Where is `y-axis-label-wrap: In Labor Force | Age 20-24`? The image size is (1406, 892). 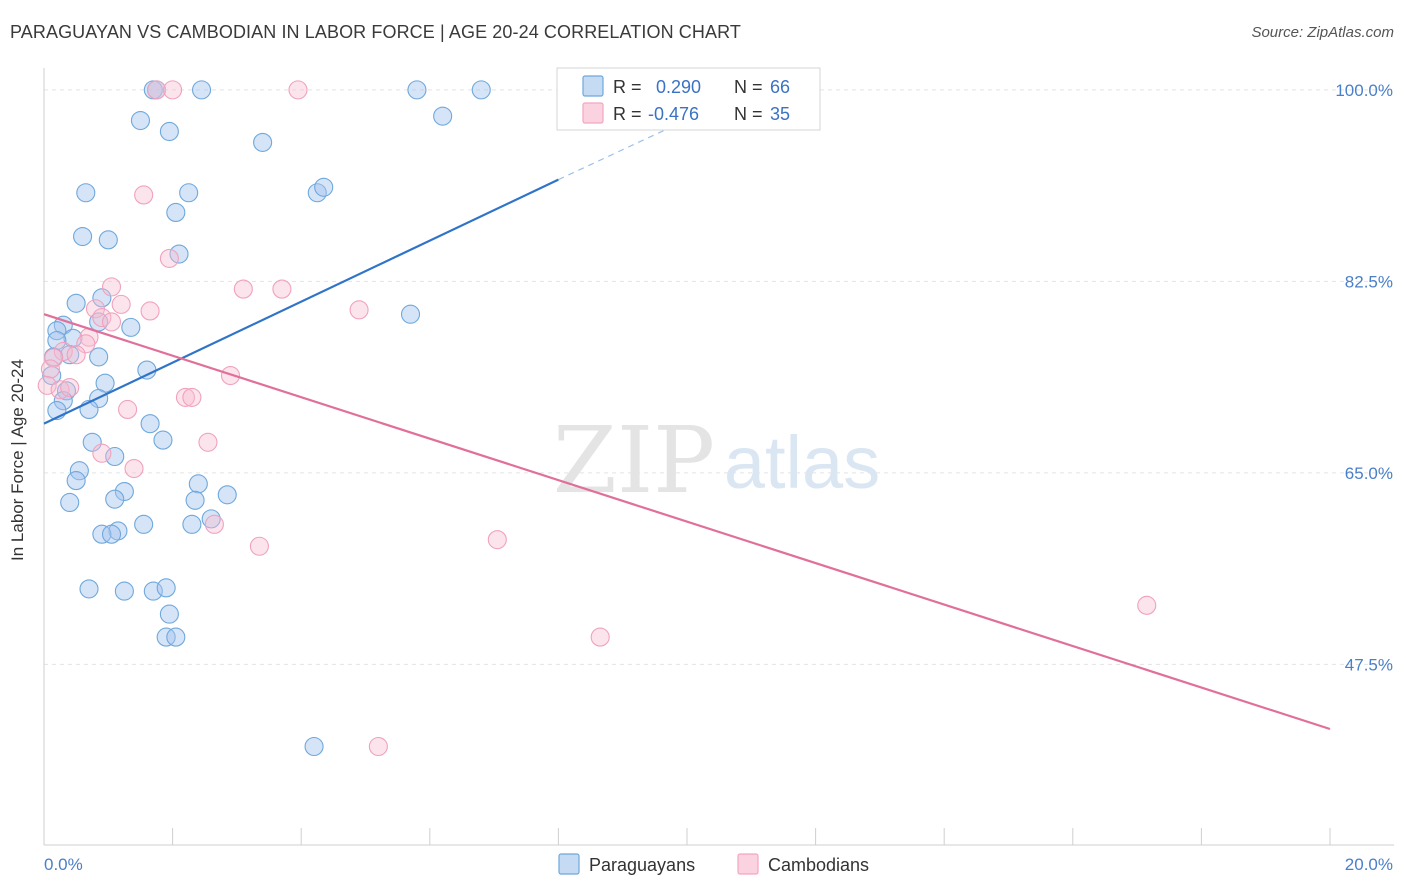 y-axis-label-wrap: In Labor Force | Age 20-24 is located at coordinates (23, 460).